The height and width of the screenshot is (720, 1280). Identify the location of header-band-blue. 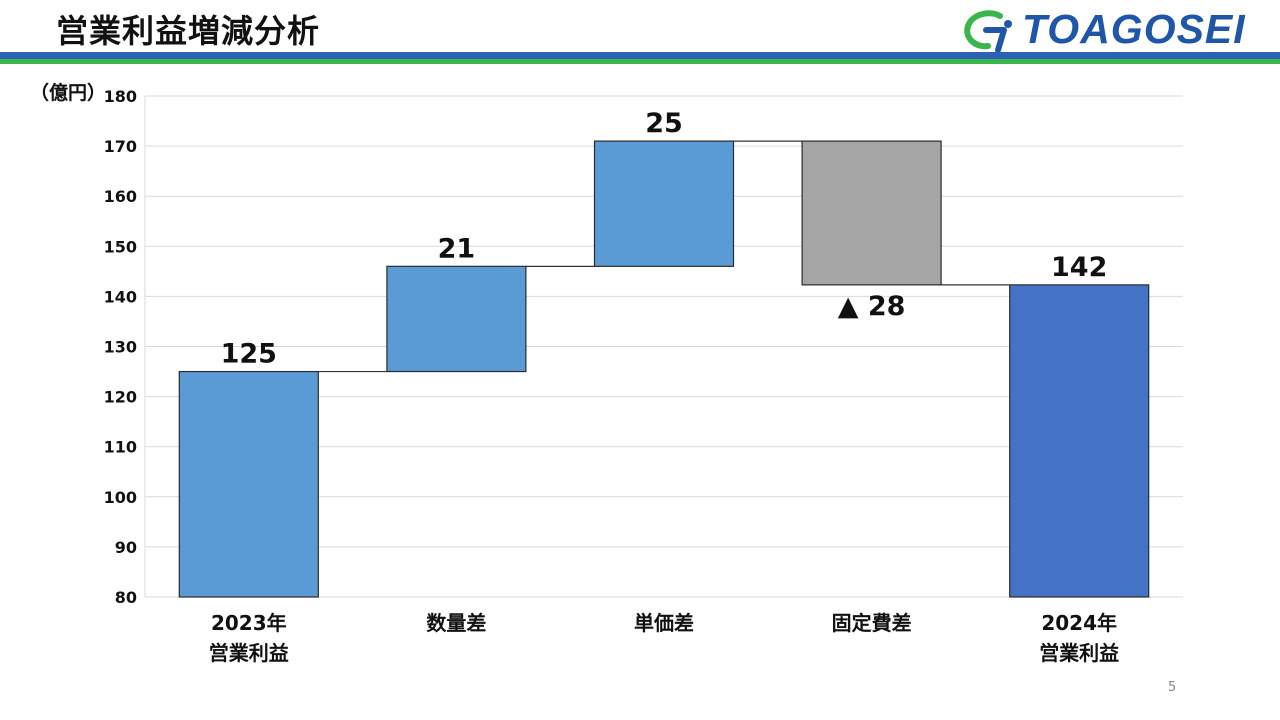
(640, 55).